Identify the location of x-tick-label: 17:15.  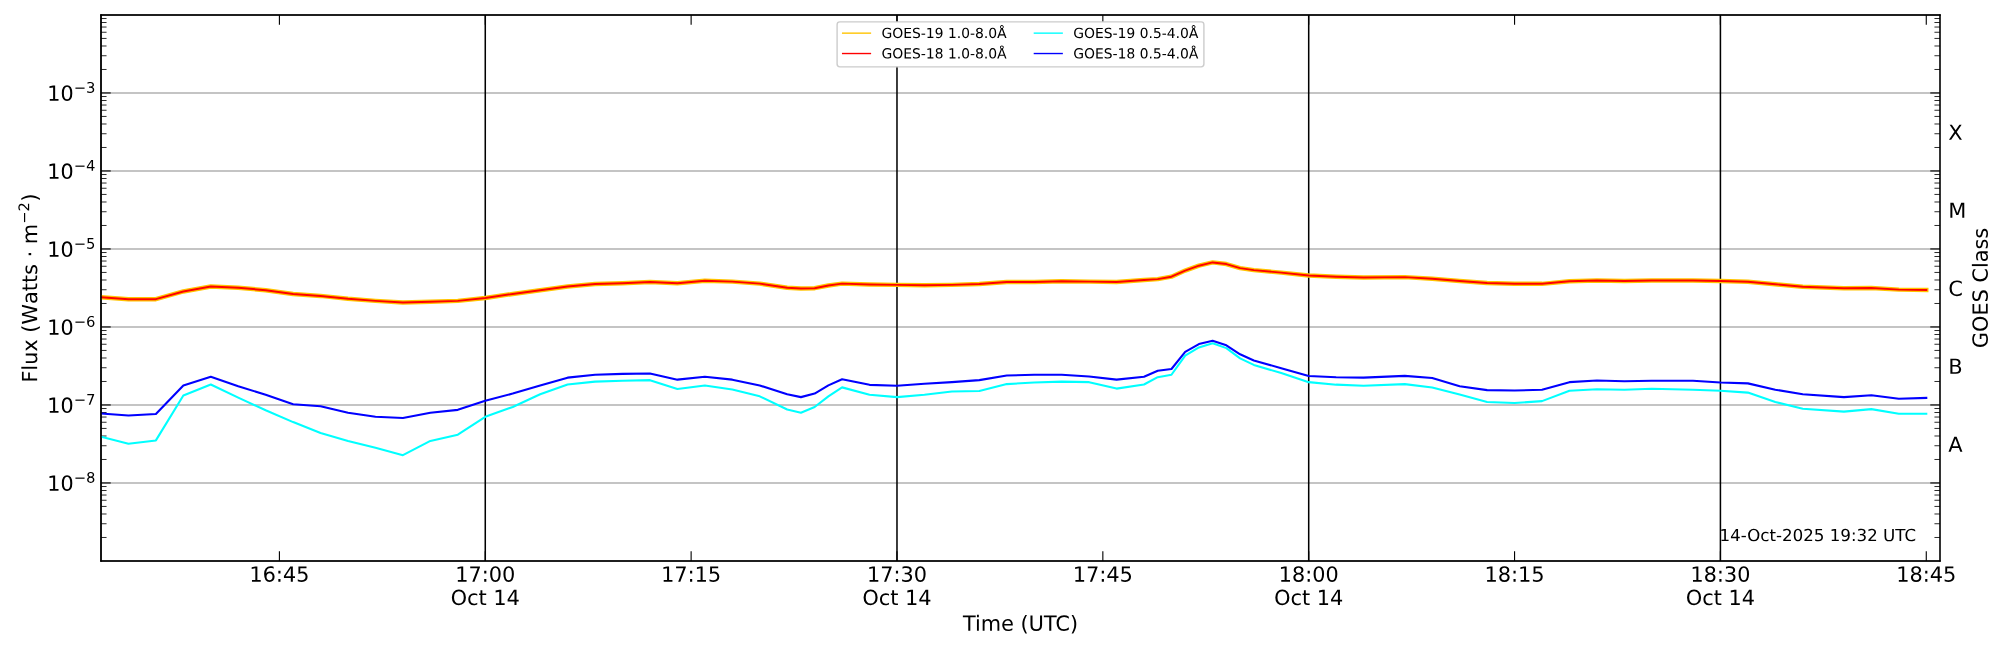
(691, 574).